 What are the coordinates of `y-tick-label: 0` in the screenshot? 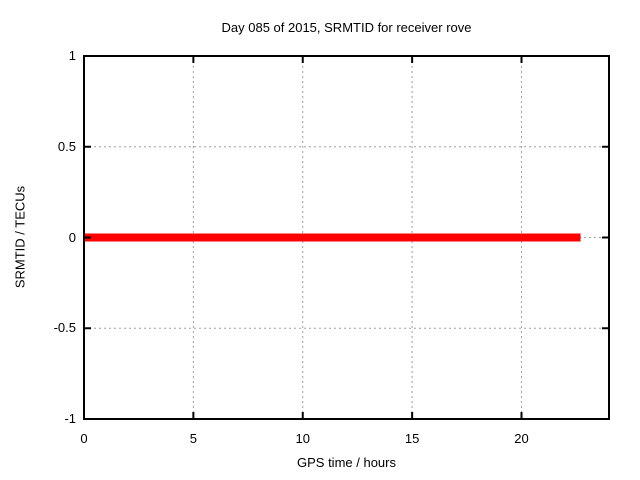 It's located at (72, 237).